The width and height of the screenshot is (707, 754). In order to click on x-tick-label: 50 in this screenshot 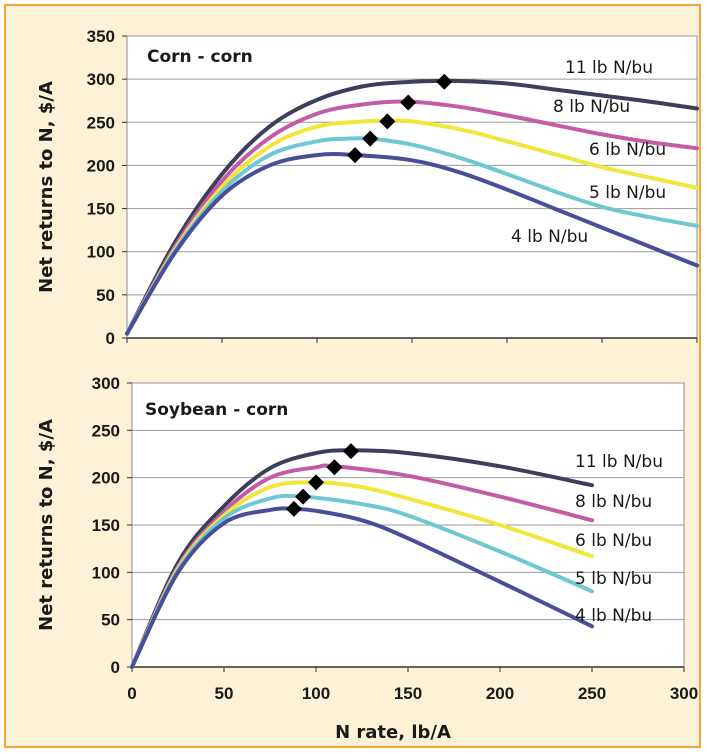, I will do `click(224, 693)`.